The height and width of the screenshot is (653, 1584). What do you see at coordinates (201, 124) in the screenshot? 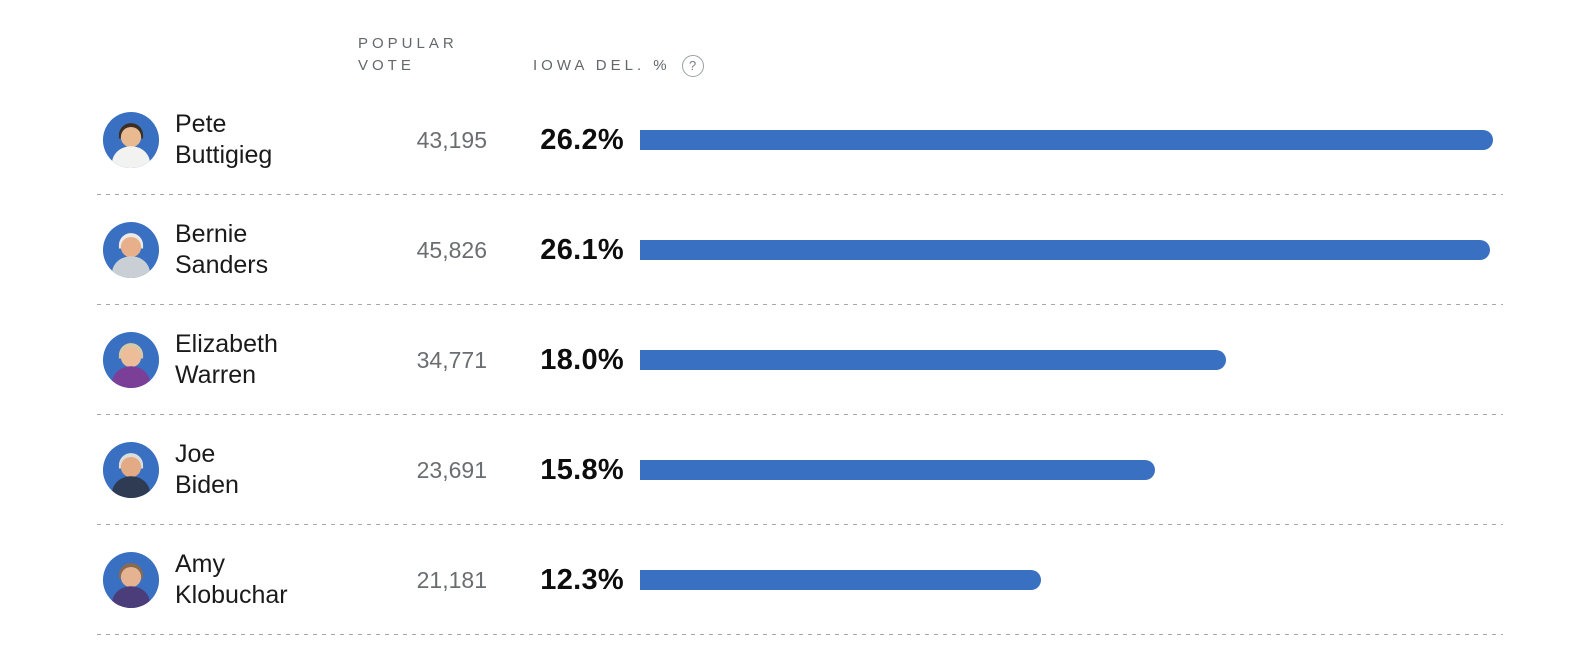
I see `candidate-first-name: Pete` at bounding box center [201, 124].